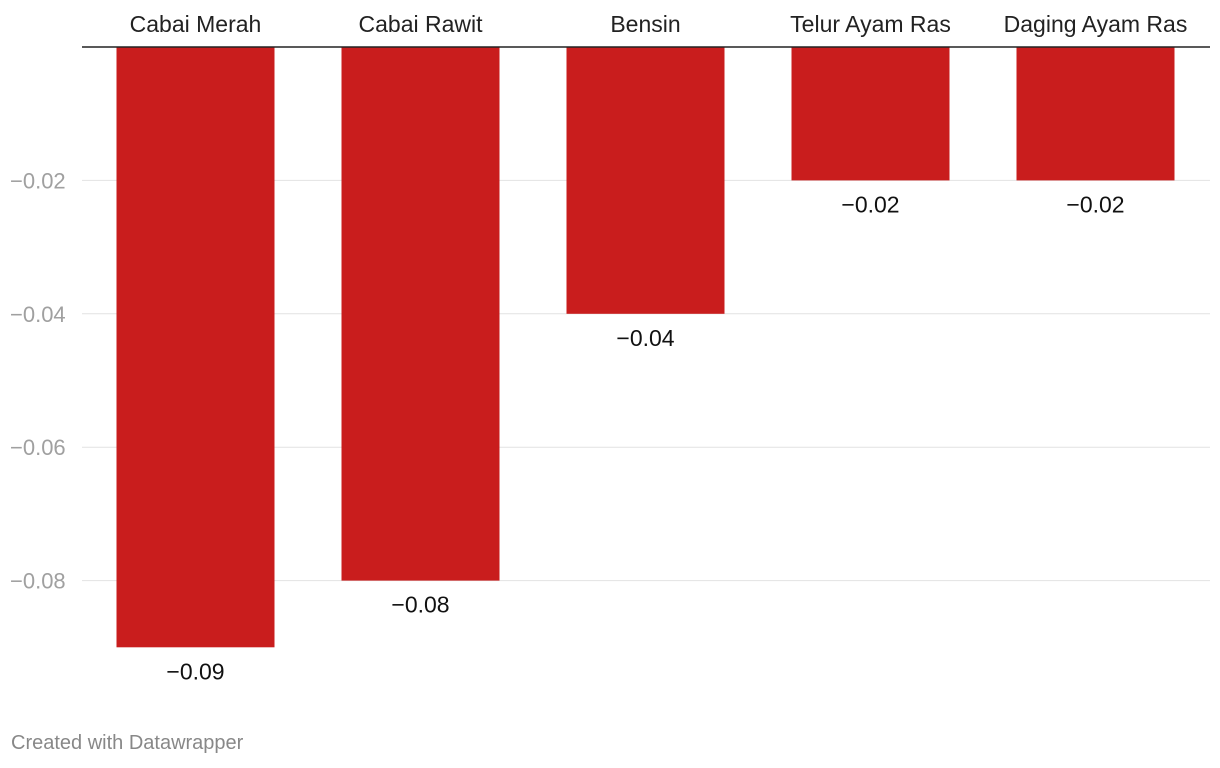  What do you see at coordinates (127, 743) in the screenshot?
I see `datawrapper-credit: Created with Datawrapper` at bounding box center [127, 743].